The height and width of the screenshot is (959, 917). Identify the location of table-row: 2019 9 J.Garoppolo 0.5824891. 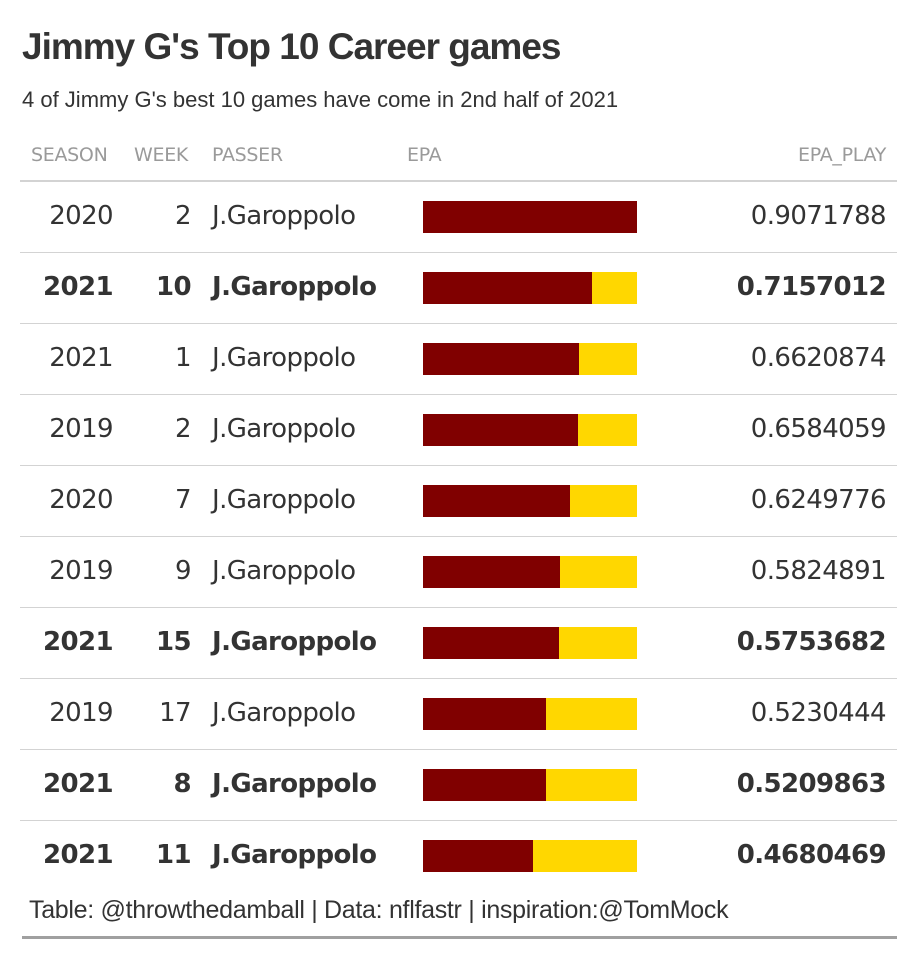
(458, 572).